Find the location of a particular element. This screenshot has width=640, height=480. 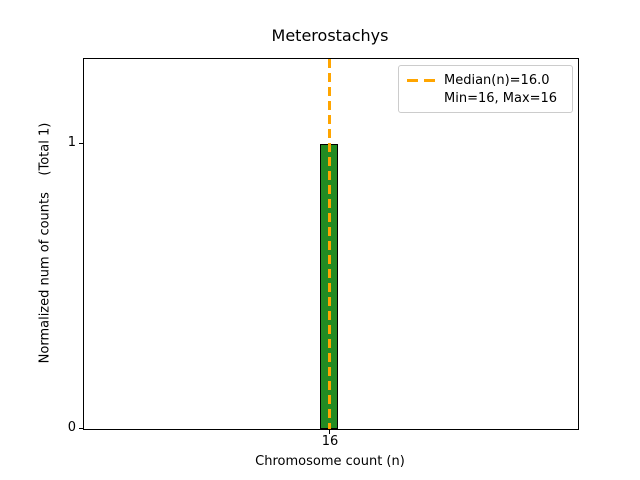

x-axis-label: Chromosome count (n) is located at coordinates (330, 461).